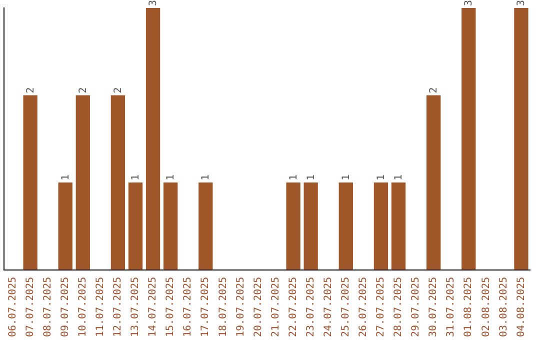  I want to click on x-tick-label: 04.08.2025, so click(521, 307).